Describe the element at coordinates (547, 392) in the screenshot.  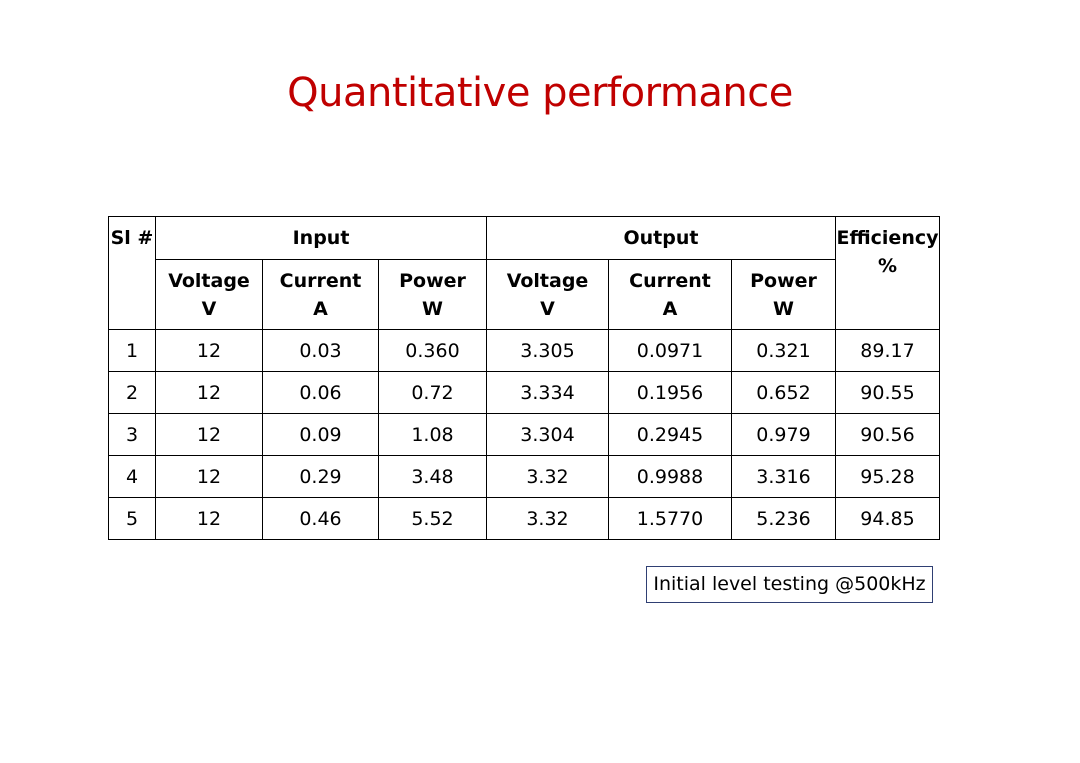
I see `cell-output-voltage: 3.334` at that location.